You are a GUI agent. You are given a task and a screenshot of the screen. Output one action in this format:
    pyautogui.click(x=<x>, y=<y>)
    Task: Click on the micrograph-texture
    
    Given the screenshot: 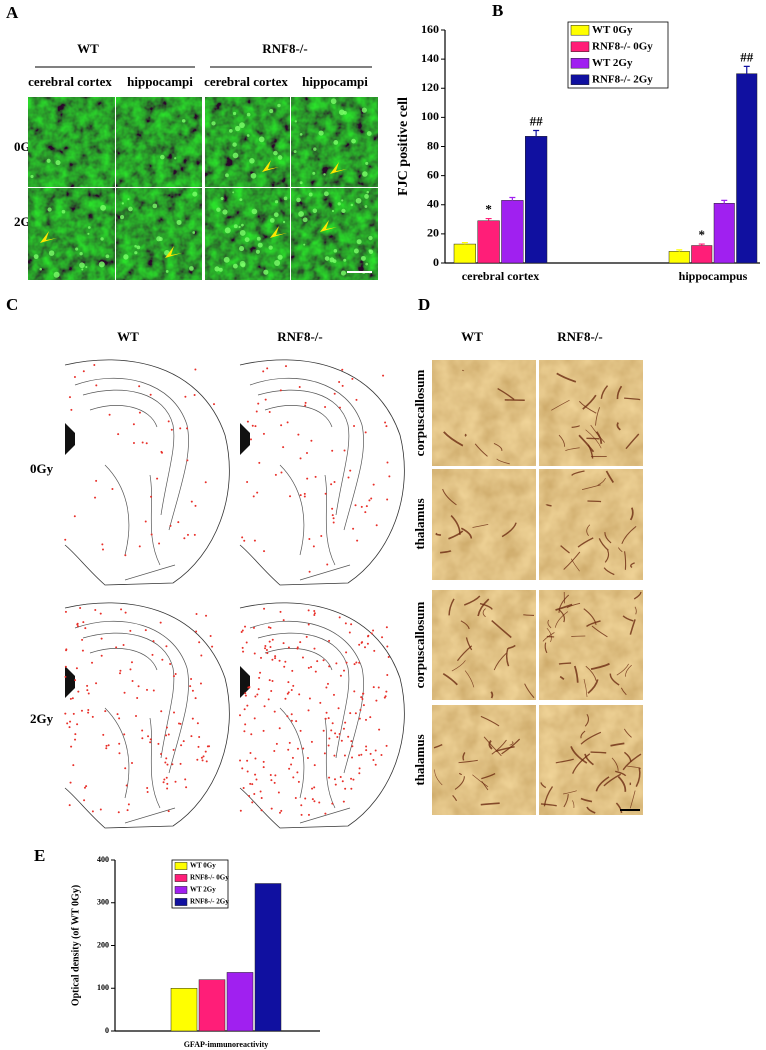 What is the action you would take?
    pyautogui.click(x=591, y=760)
    